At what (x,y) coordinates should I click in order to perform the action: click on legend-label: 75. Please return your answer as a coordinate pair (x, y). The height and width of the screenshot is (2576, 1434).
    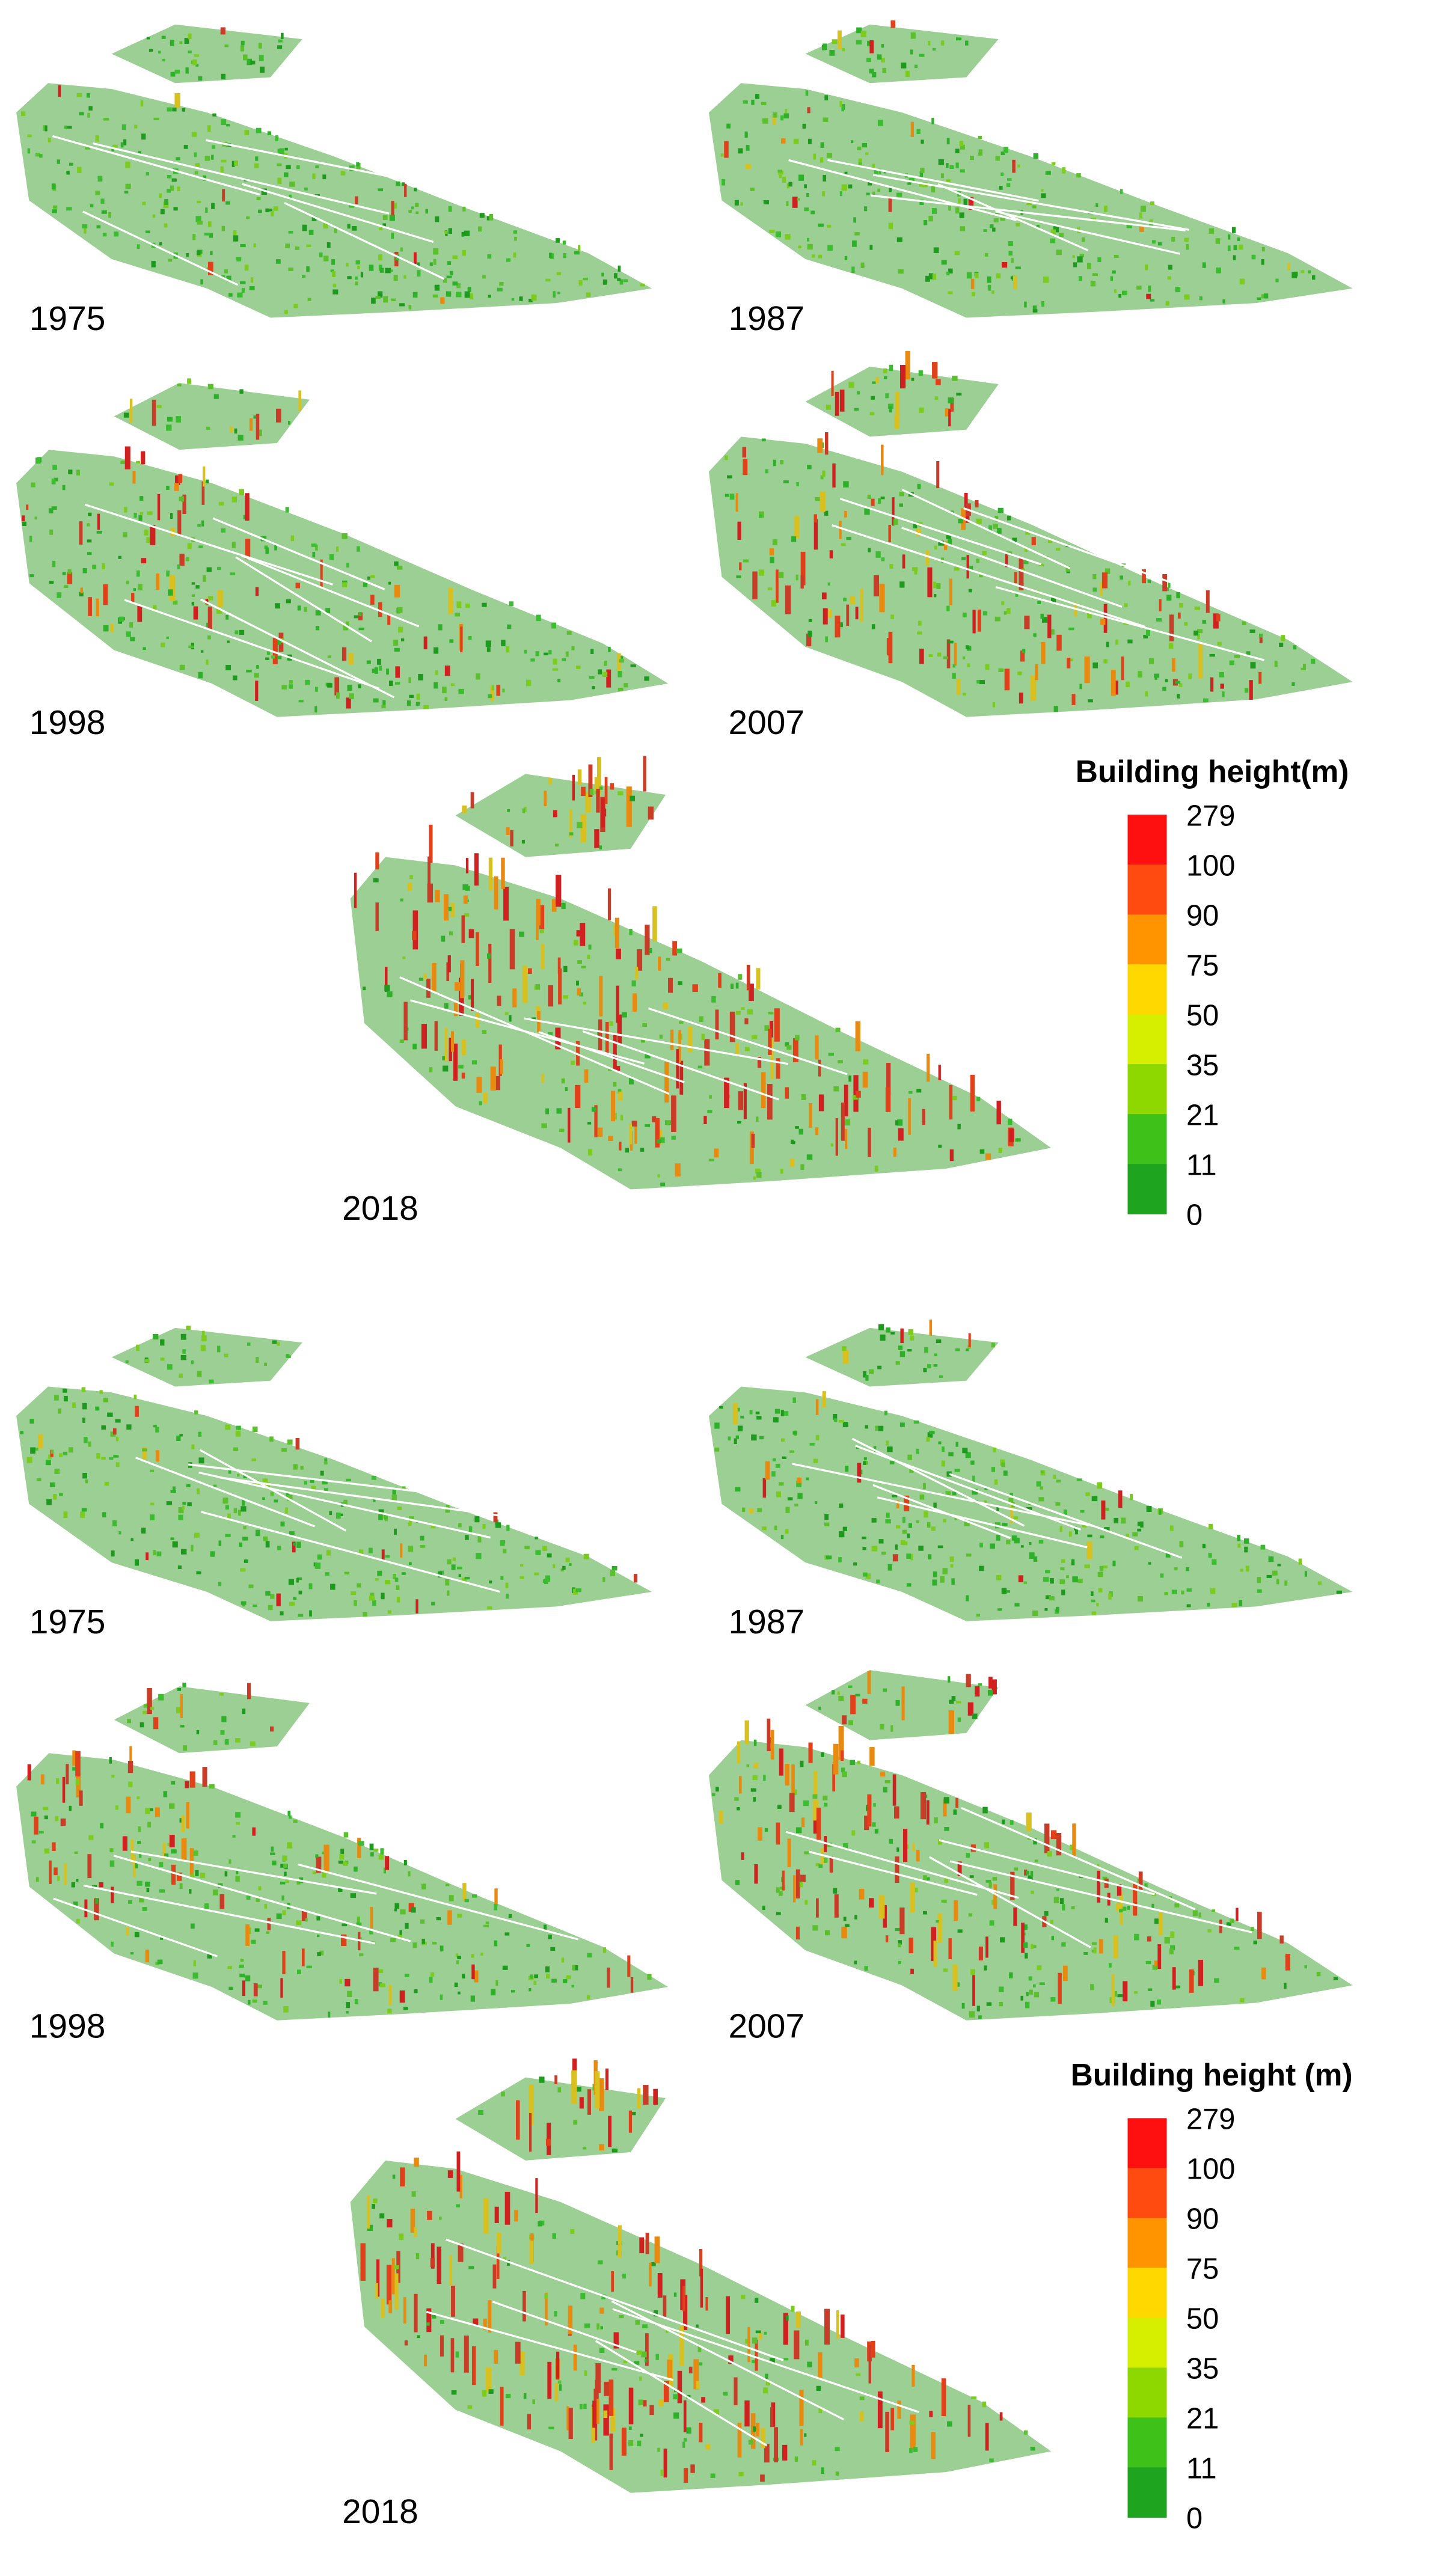
    Looking at the image, I should click on (1202, 2269).